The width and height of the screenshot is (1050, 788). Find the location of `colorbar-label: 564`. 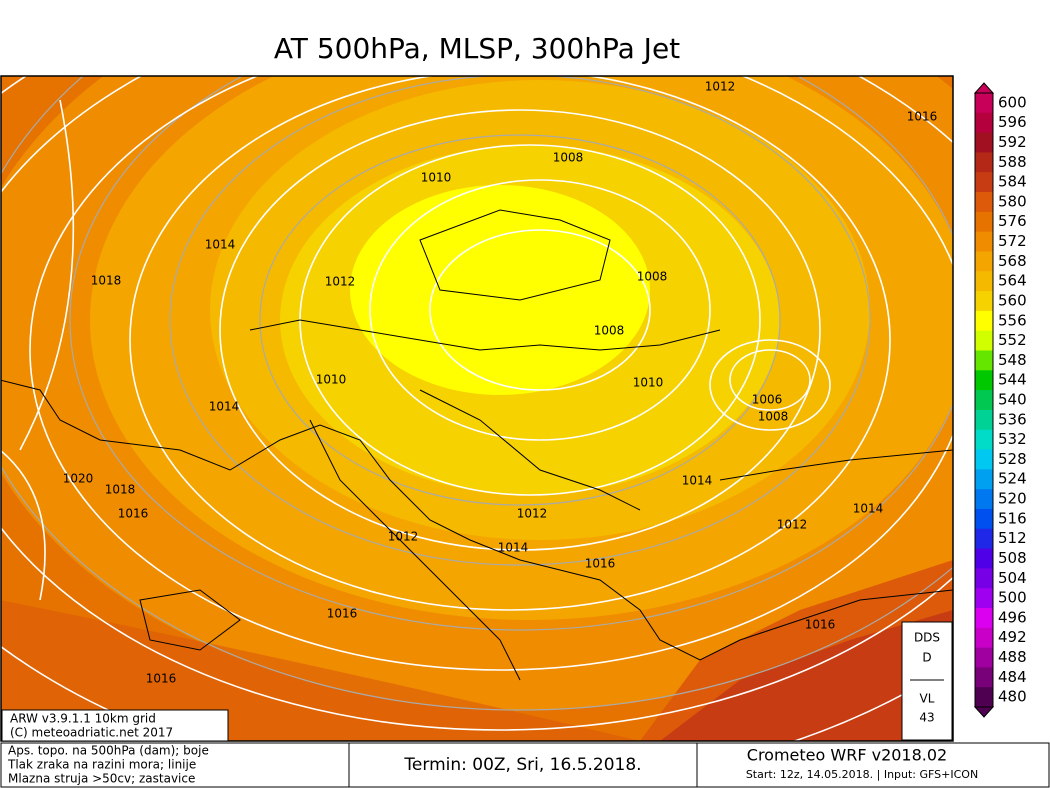

colorbar-label: 564 is located at coordinates (1012, 281).